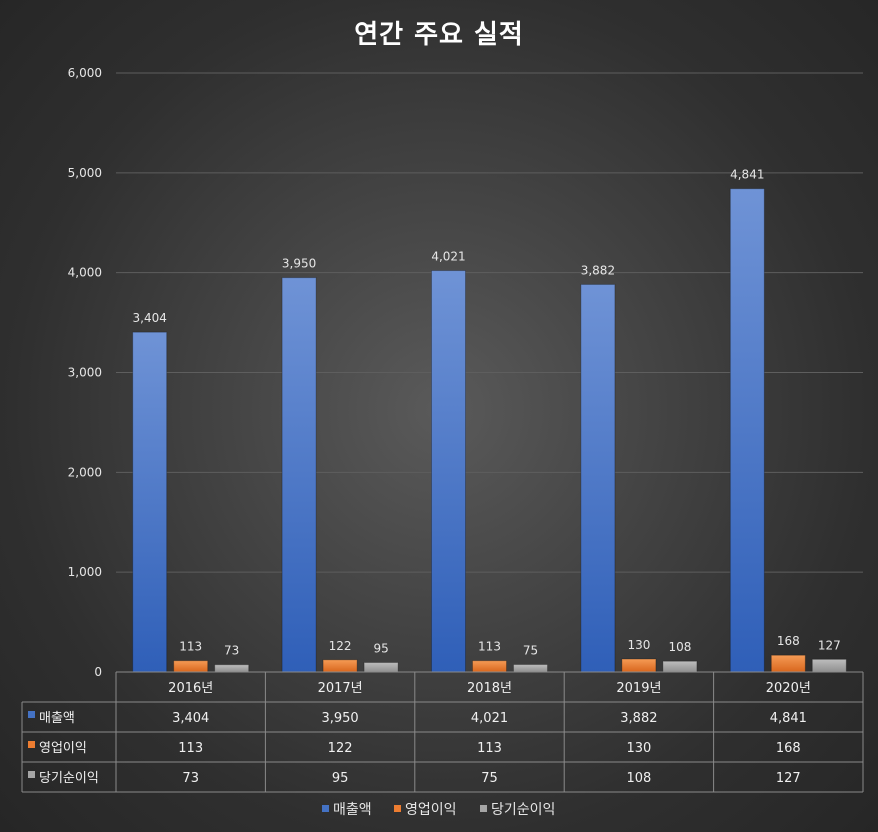  Describe the element at coordinates (340, 646) in the screenshot. I see `data-label: 122` at that location.